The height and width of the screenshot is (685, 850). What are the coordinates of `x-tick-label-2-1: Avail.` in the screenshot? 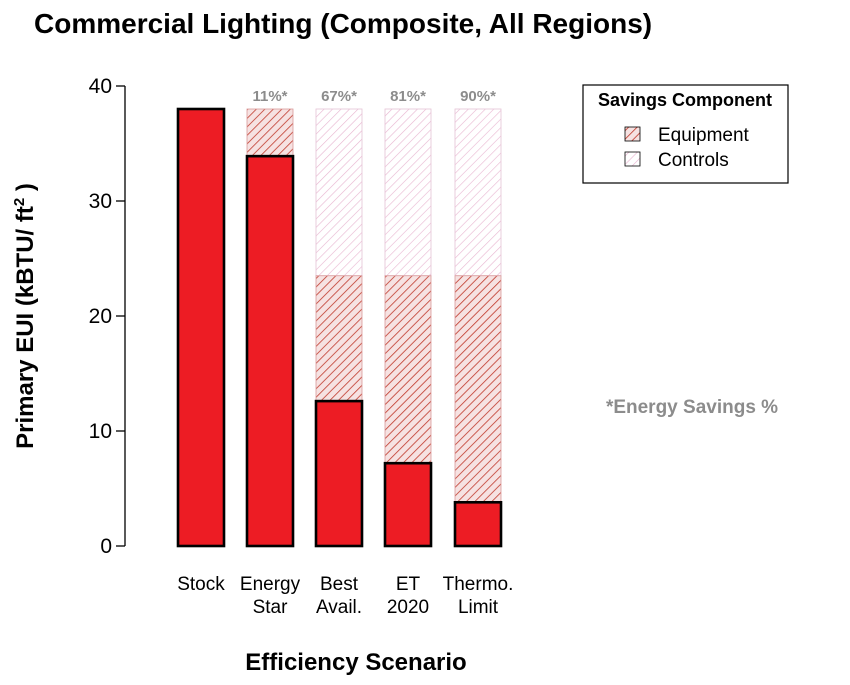 It's located at (339, 607).